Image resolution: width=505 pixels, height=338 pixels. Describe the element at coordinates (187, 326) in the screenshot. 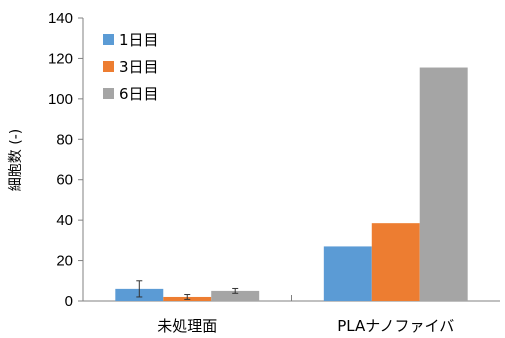

I see `x-category-label: 未処理面` at that location.